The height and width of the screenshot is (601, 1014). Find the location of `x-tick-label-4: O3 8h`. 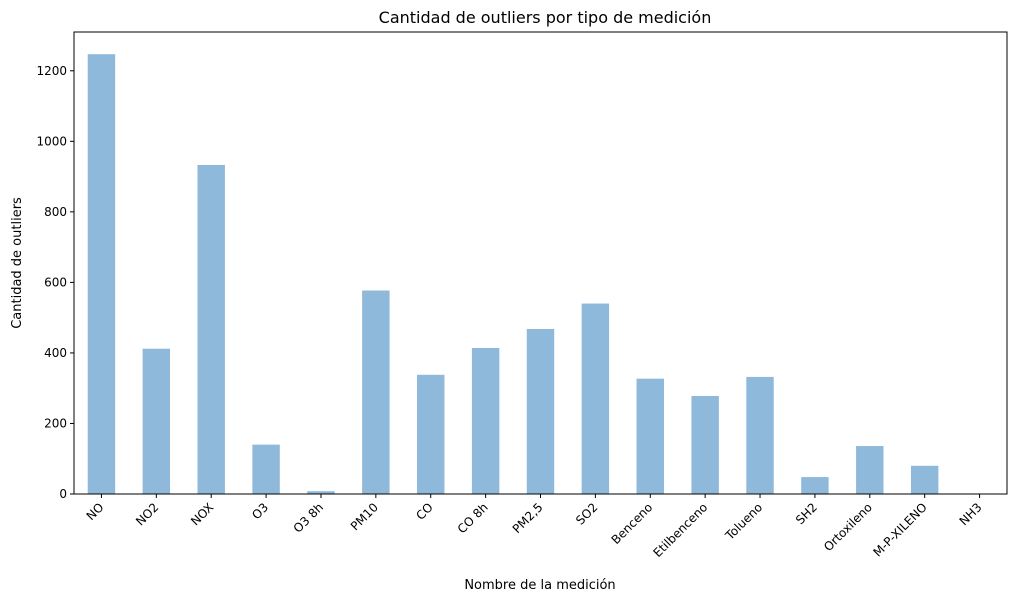

x-tick-label-4: O3 8h is located at coordinates (308, 517).